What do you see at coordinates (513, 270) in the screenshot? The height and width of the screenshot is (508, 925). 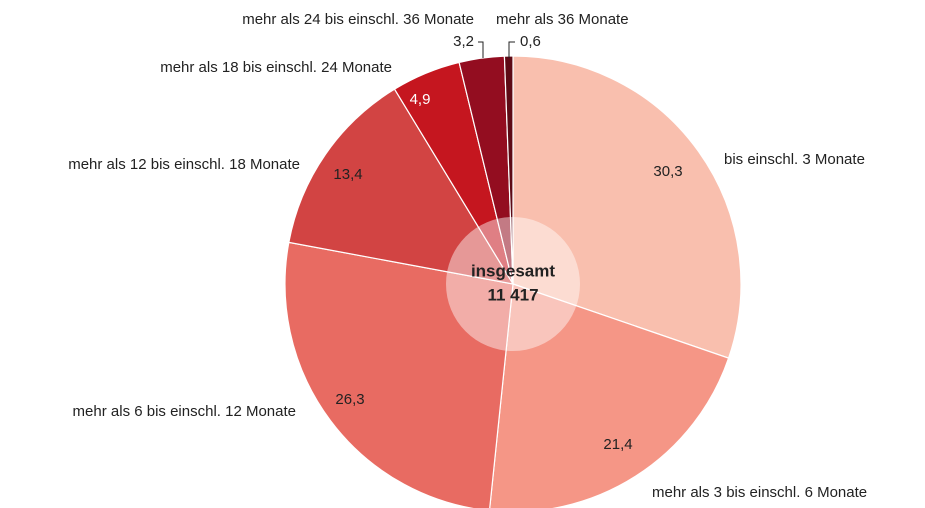 I see `center-label: insgesamt` at bounding box center [513, 270].